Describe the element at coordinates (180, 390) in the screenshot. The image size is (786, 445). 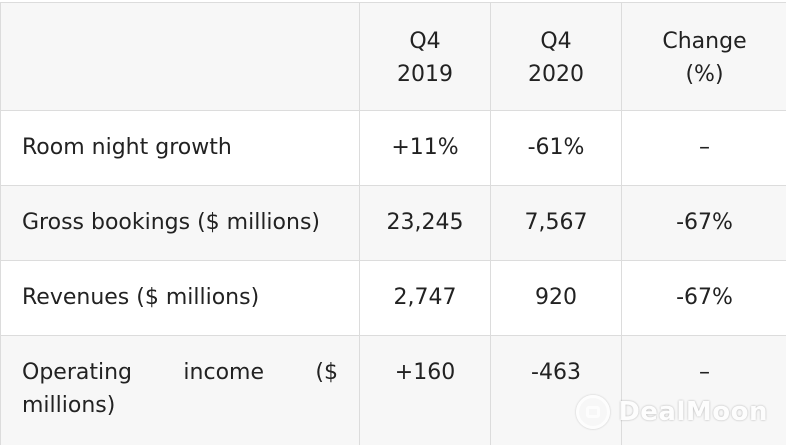
I see `row-label: Operating income ($ millions)` at that location.